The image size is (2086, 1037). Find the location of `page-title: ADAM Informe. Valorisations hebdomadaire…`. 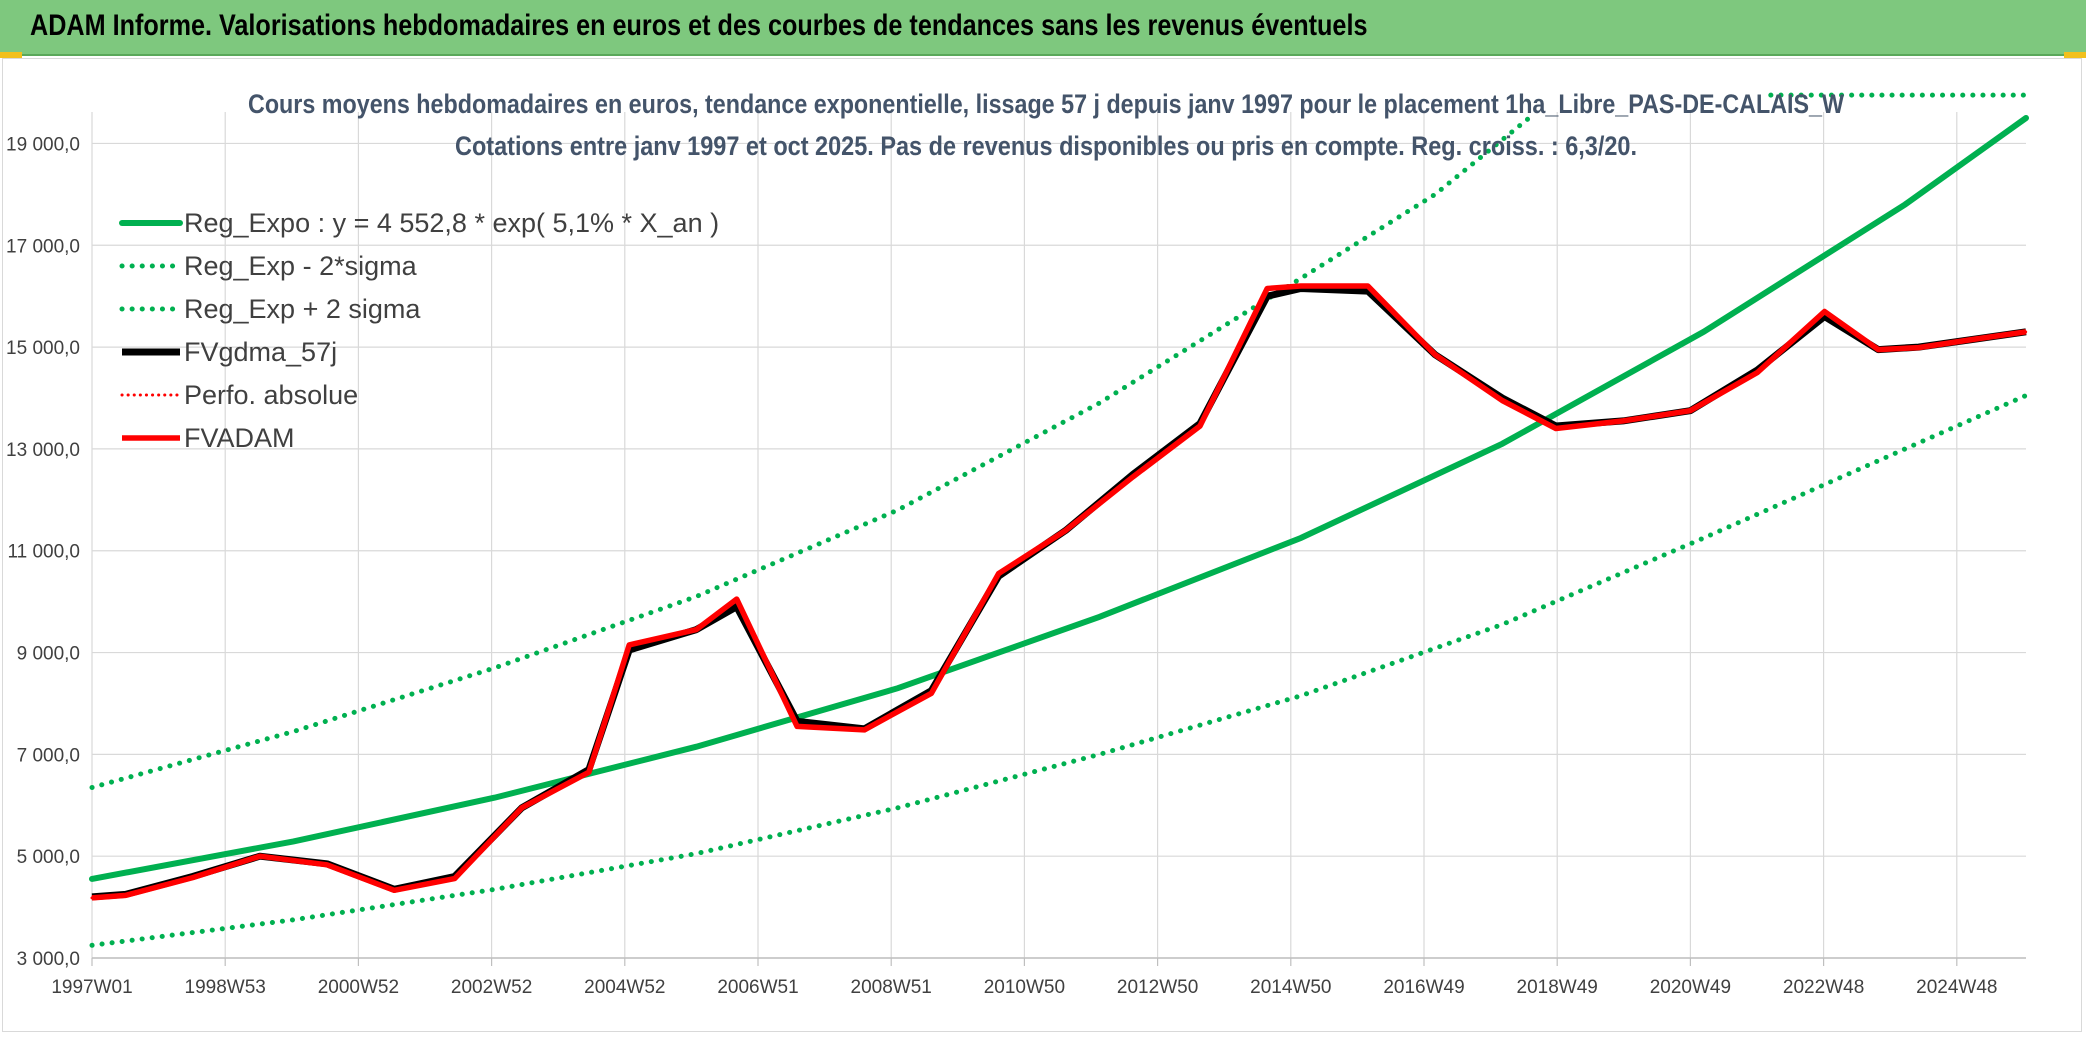

page-title: ADAM Informe. Valorisations hebdomadaire… is located at coordinates (699, 25).